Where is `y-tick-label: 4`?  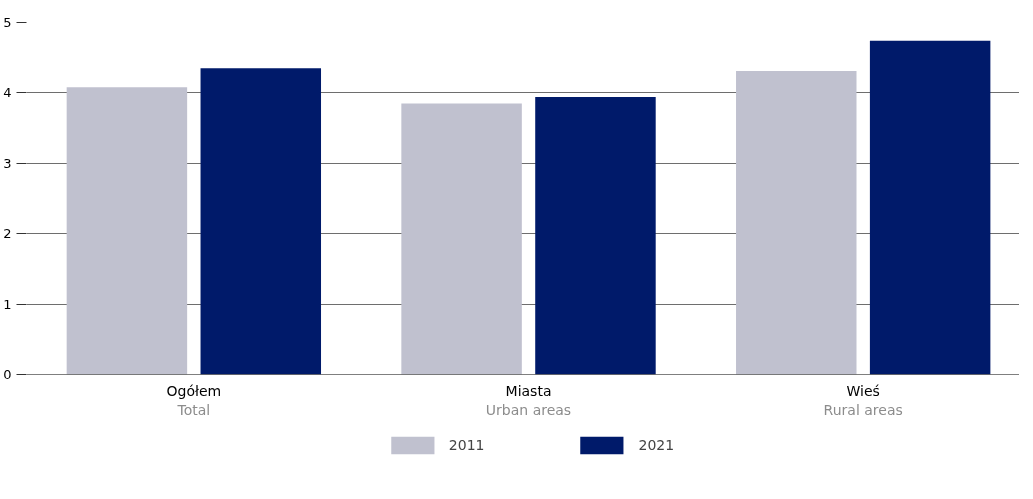
y-tick-label: 4 is located at coordinates (7, 93).